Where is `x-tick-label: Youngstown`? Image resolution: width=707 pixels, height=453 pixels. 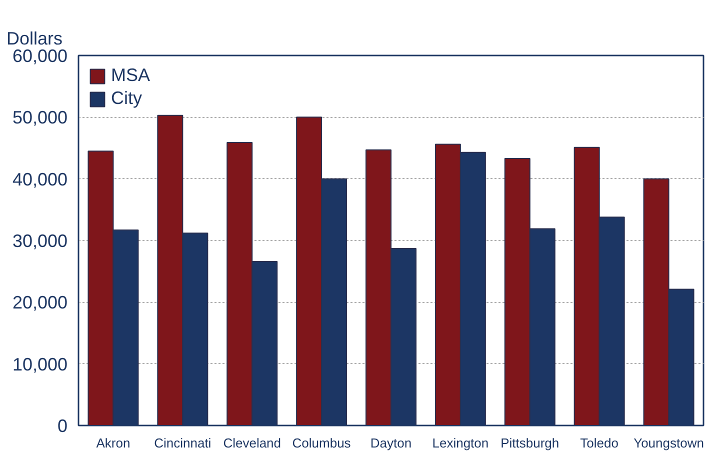
x-tick-label: Youngstown is located at coordinates (669, 443).